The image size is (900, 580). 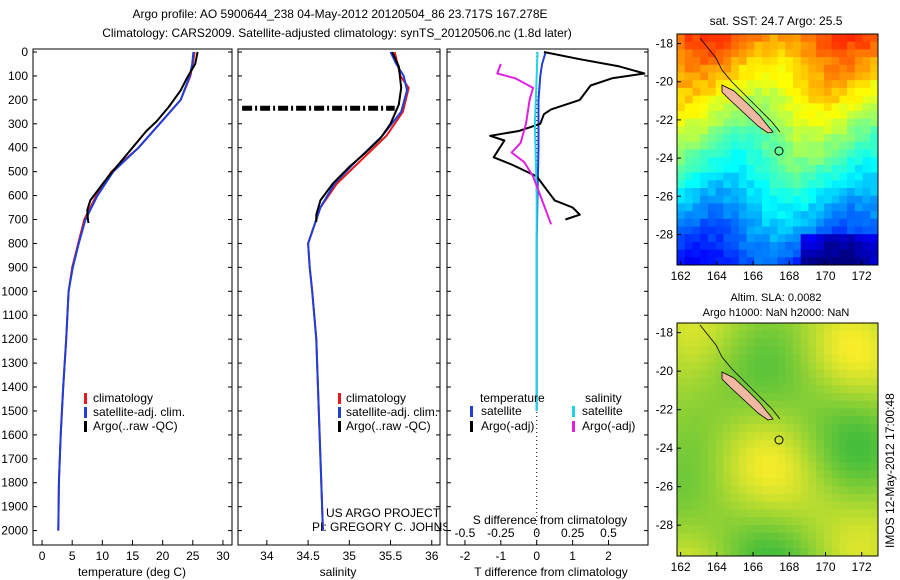 What do you see at coordinates (501, 556) in the screenshot?
I see `x-tick-label: -1` at bounding box center [501, 556].